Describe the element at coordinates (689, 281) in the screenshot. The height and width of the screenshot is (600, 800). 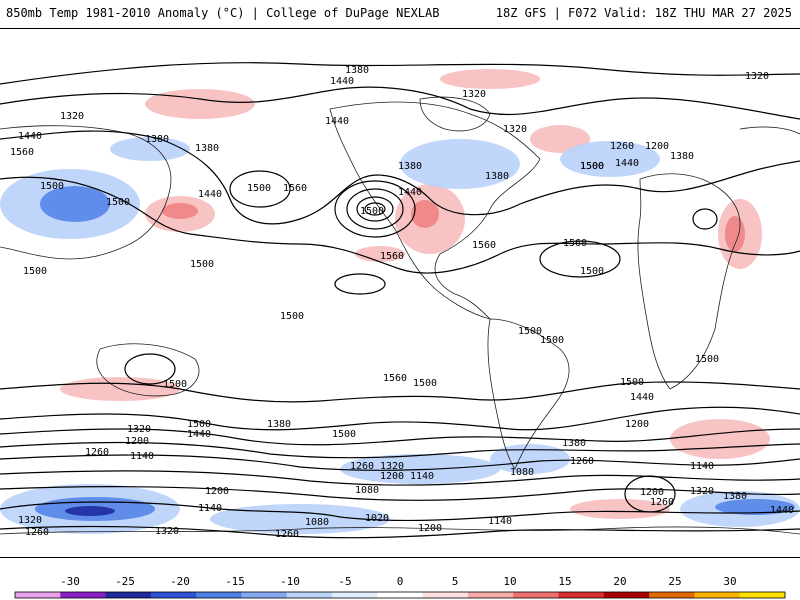
I see `europe-africa-outline` at that location.